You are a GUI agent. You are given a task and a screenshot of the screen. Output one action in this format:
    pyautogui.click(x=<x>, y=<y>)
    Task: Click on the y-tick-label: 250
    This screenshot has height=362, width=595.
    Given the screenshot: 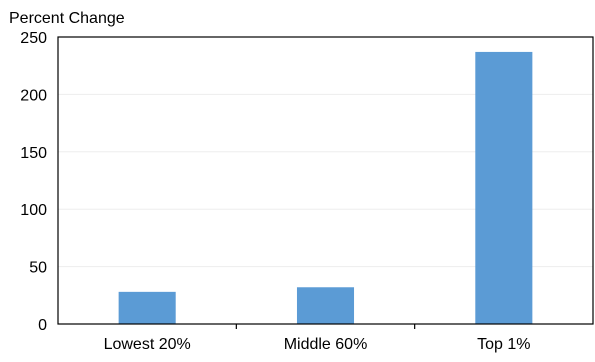 What is the action you would take?
    pyautogui.click(x=33, y=38)
    